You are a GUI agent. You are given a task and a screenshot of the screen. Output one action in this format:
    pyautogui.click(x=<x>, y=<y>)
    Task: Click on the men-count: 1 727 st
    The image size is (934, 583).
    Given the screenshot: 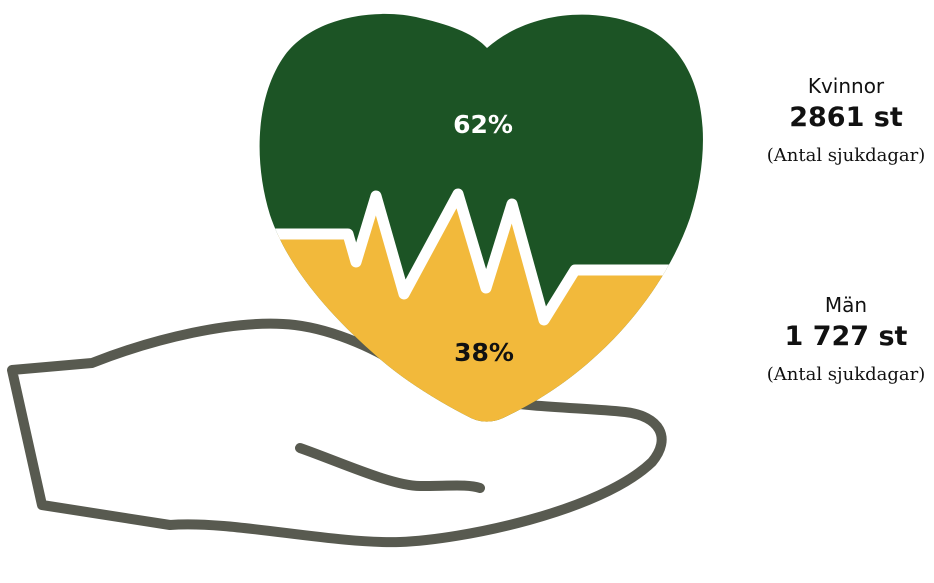 What is the action you would take?
    pyautogui.click(x=846, y=336)
    